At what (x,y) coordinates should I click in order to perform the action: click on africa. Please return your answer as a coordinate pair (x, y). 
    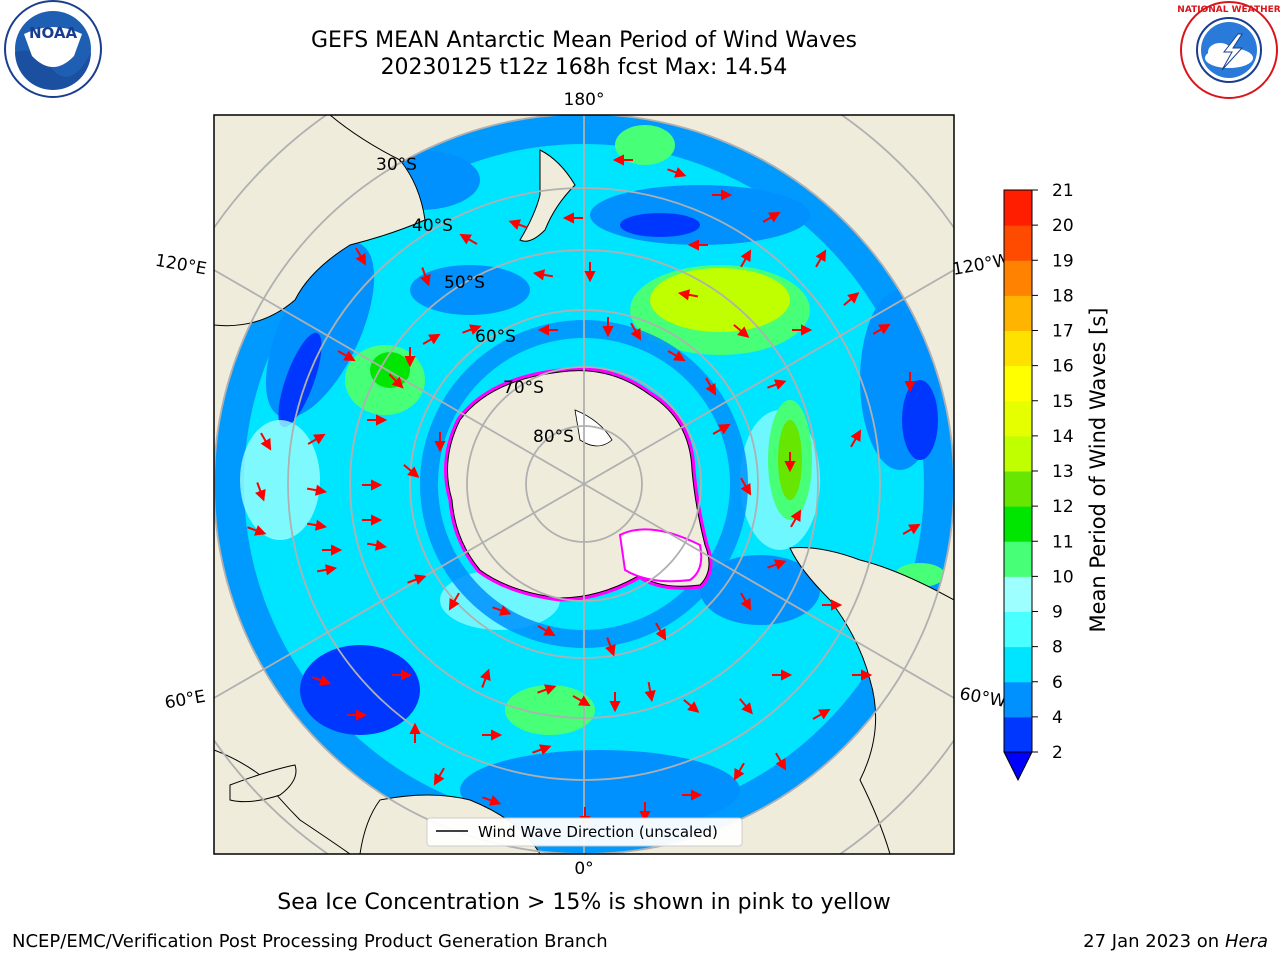
    Looking at the image, I should click on (282, 801).